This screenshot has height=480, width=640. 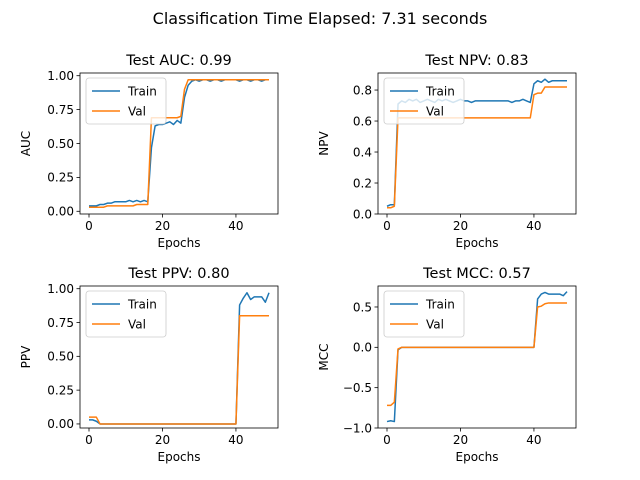 What do you see at coordinates (89, 440) in the screenshot?
I see `x-tick-label-ppv: 0` at bounding box center [89, 440].